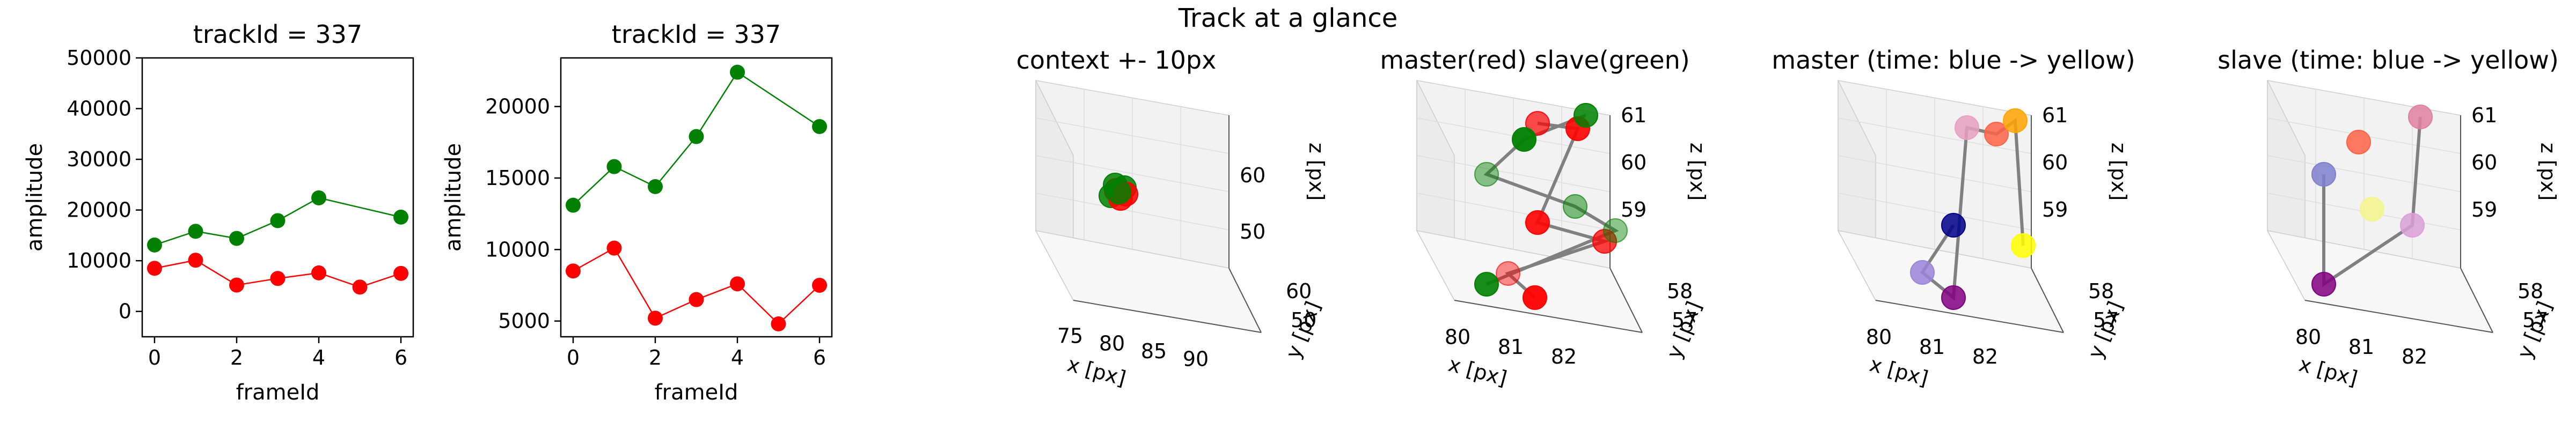 Image resolution: width=2576 pixels, height=429 pixels. I want to click on chart6-y-axis-label: y [px], so click(2535, 330).